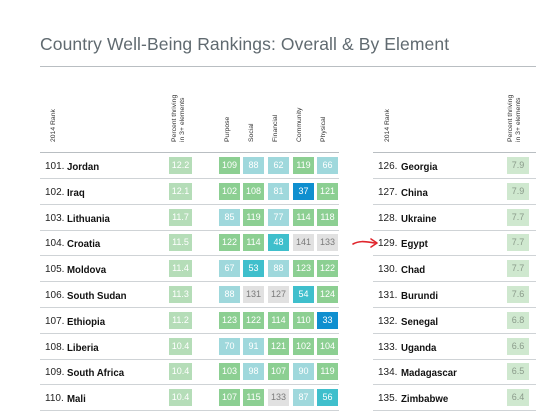 This screenshot has height=411, width=536. I want to click on physical-cell: 124, so click(327, 294).